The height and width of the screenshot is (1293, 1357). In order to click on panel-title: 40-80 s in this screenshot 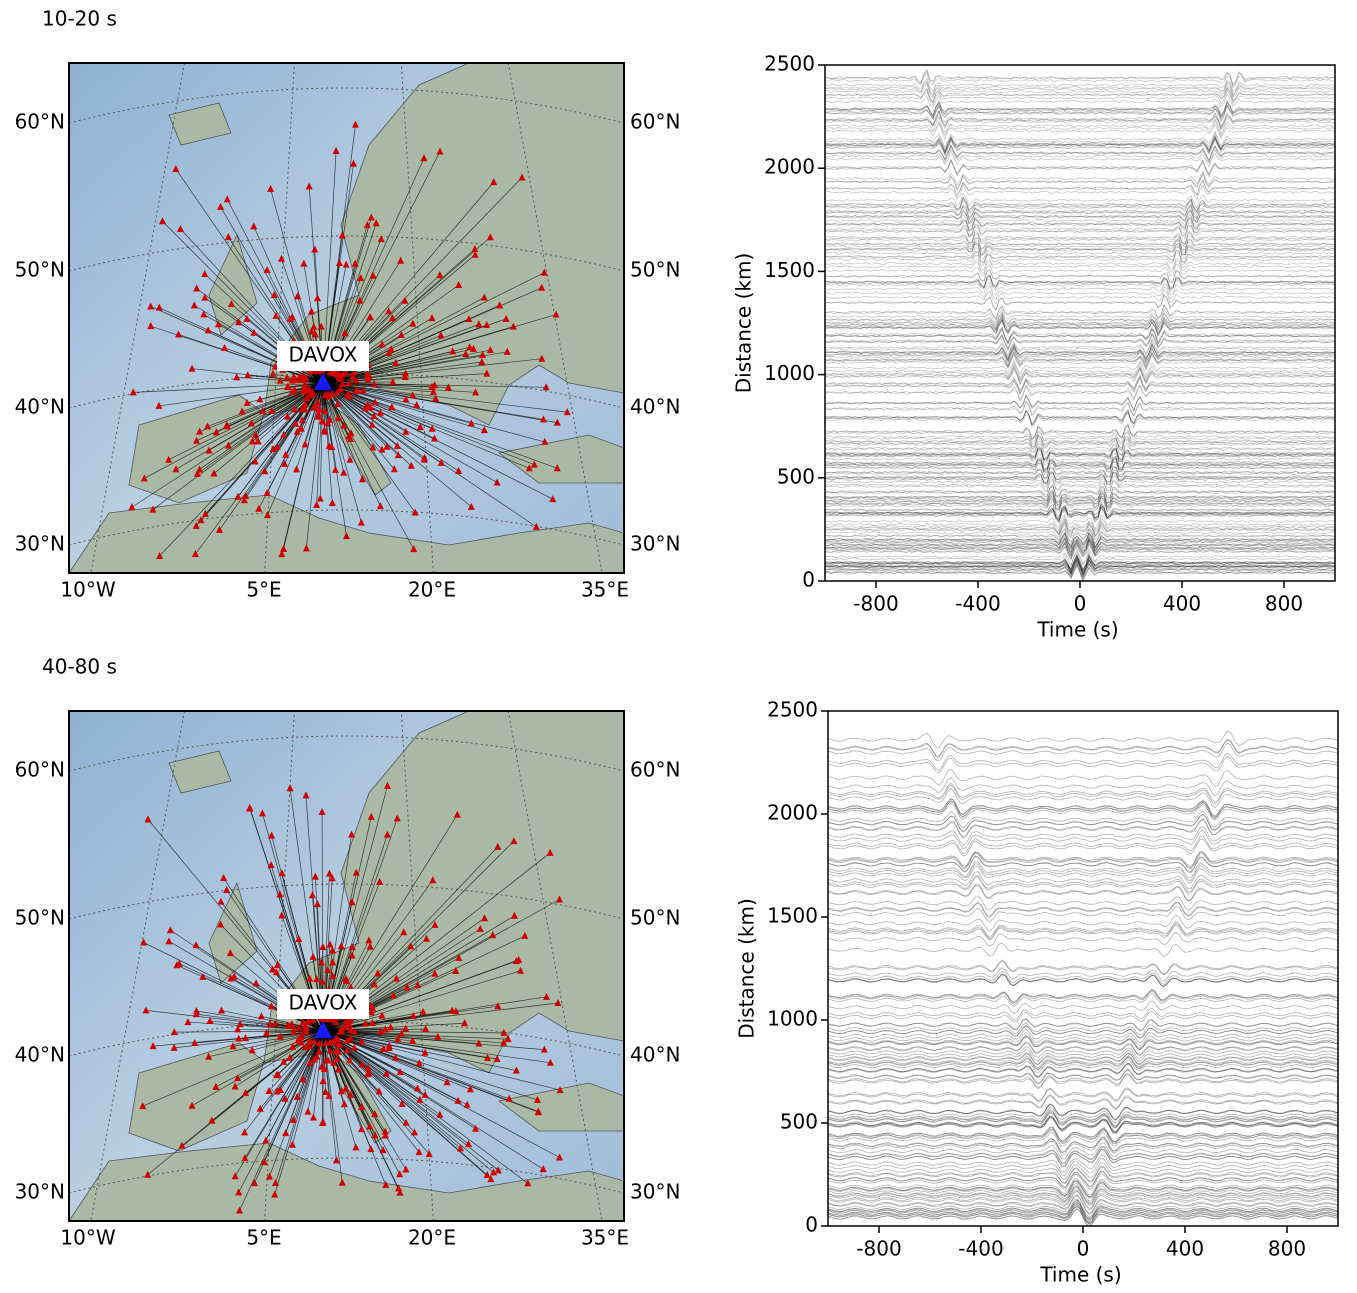, I will do `click(79, 667)`.